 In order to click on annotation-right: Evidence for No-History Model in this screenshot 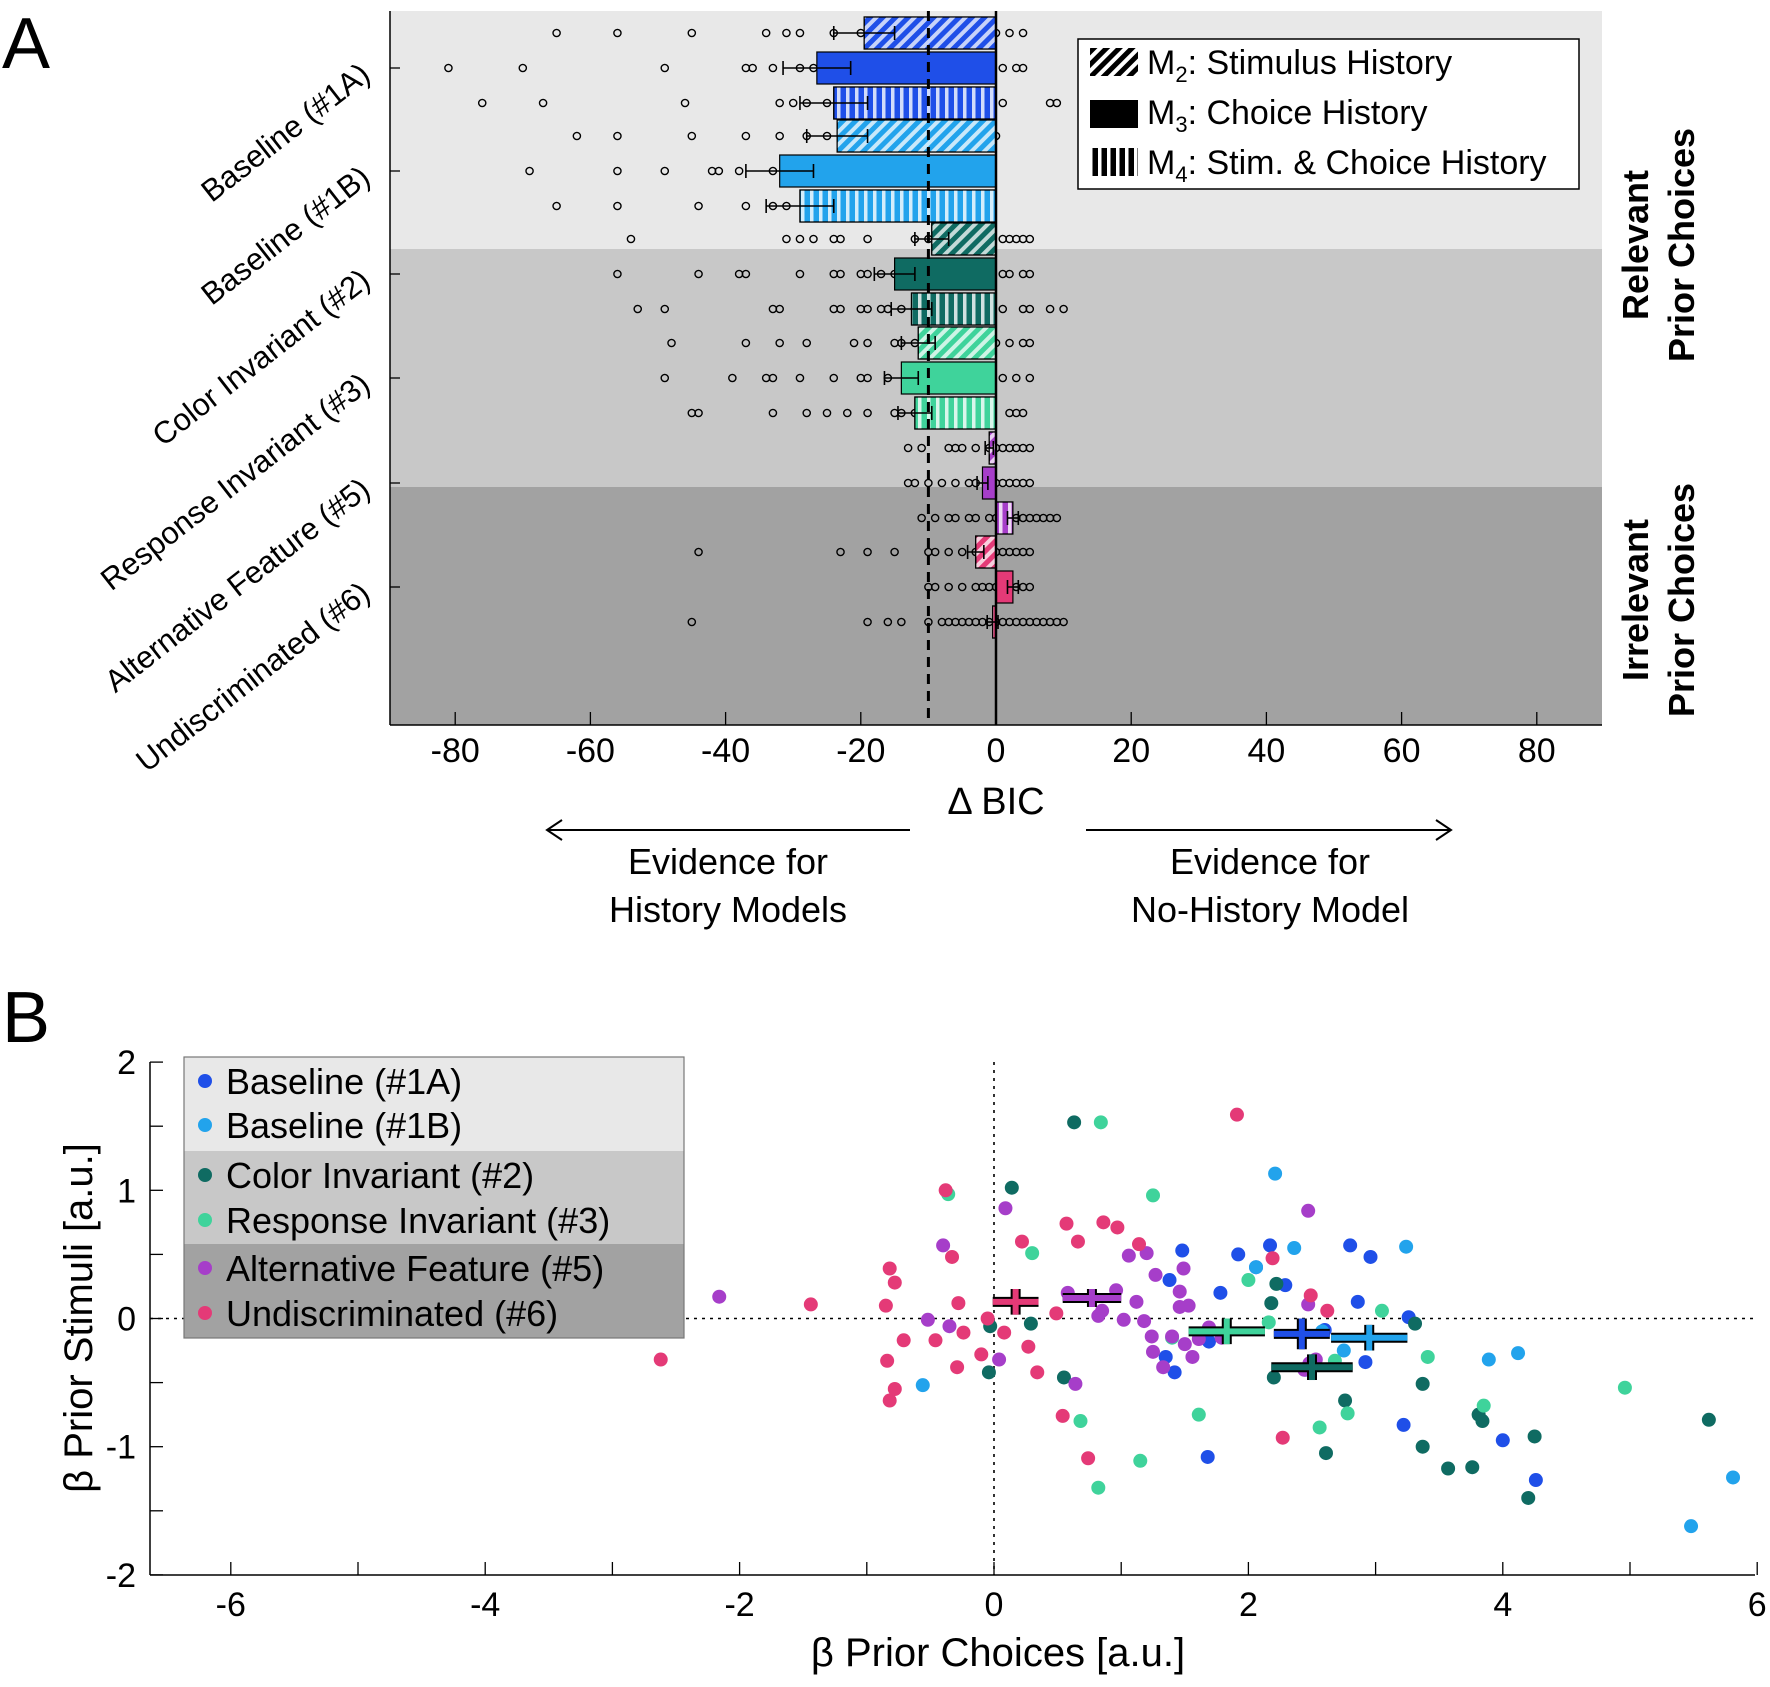, I will do `click(1269, 874)`.